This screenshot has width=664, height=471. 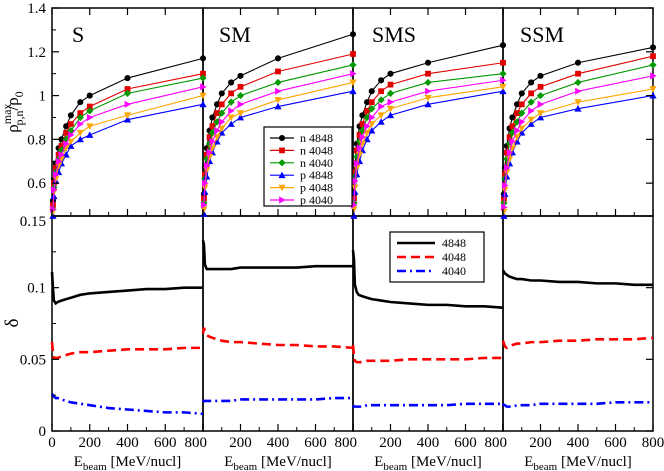 I want to click on delta-curve-4040-s, so click(x=127, y=404).